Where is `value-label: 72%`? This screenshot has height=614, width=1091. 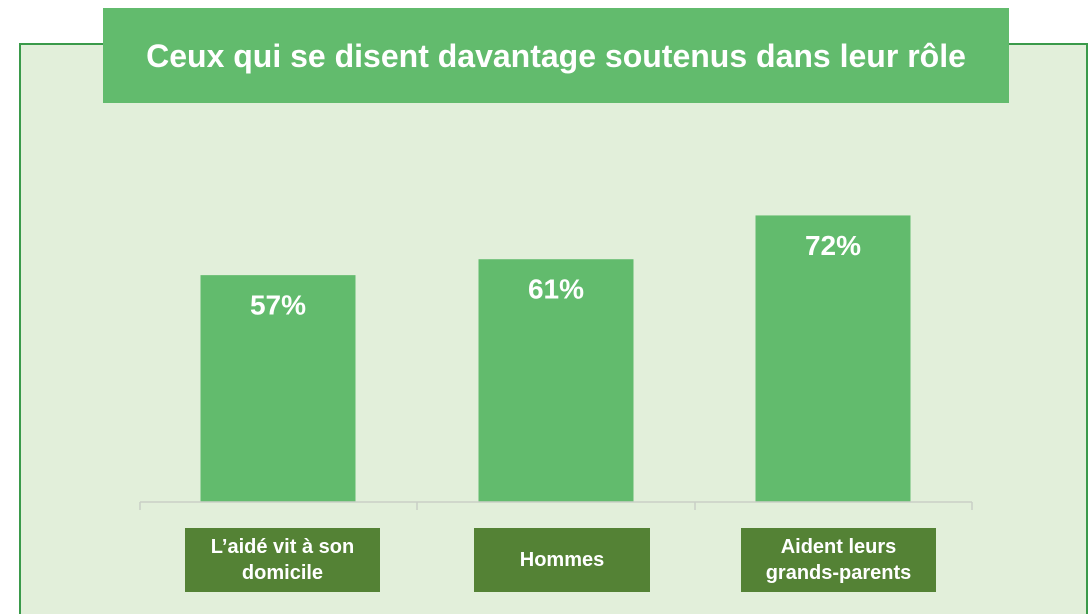
value-label: 72% is located at coordinates (833, 245).